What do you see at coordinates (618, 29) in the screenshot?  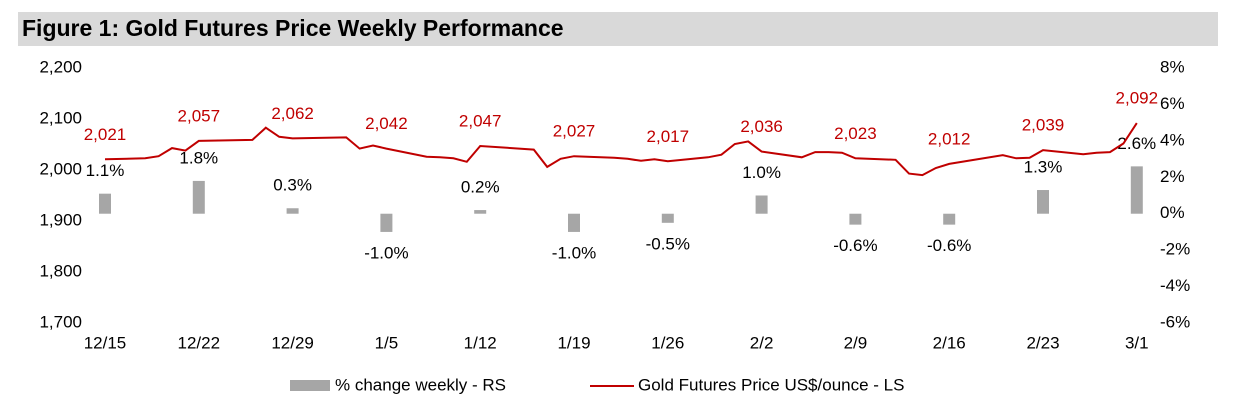 I see `title-band` at bounding box center [618, 29].